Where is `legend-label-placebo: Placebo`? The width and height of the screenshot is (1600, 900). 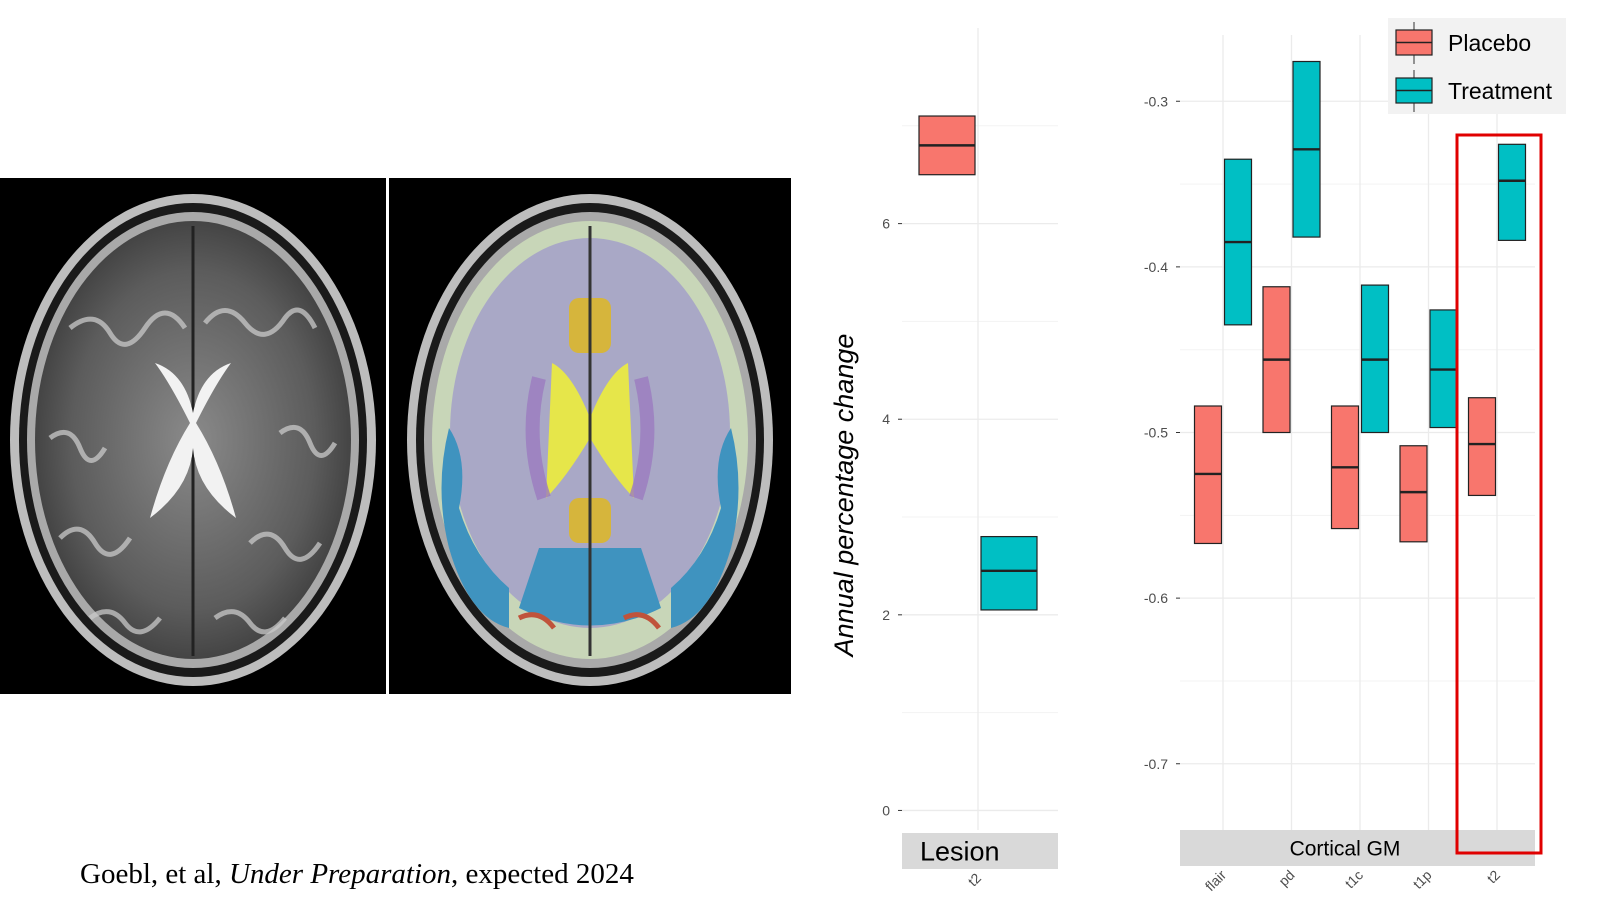 legend-label-placebo: Placebo is located at coordinates (1489, 43).